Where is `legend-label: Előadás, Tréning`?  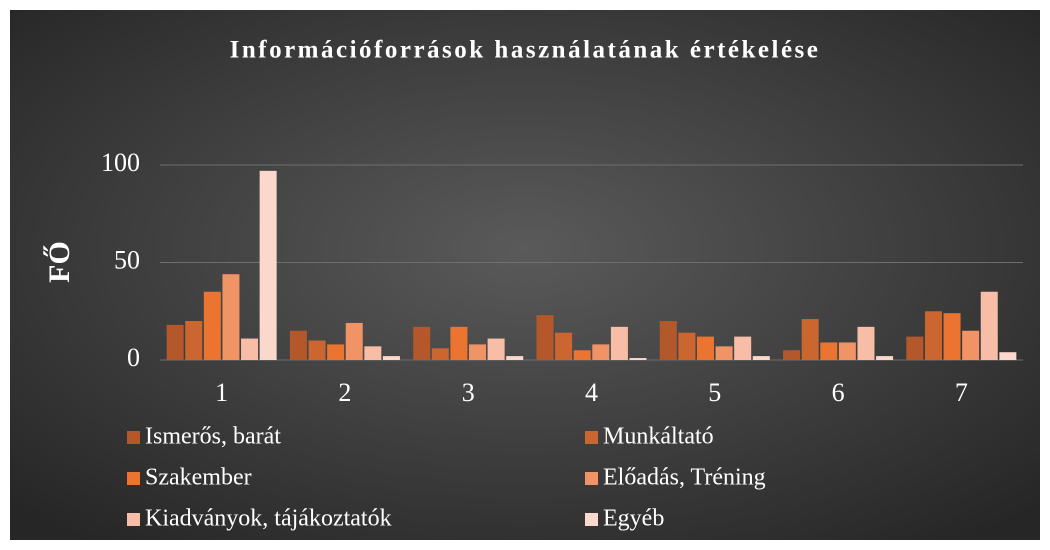
legend-label: Előadás, Tréning is located at coordinates (684, 478).